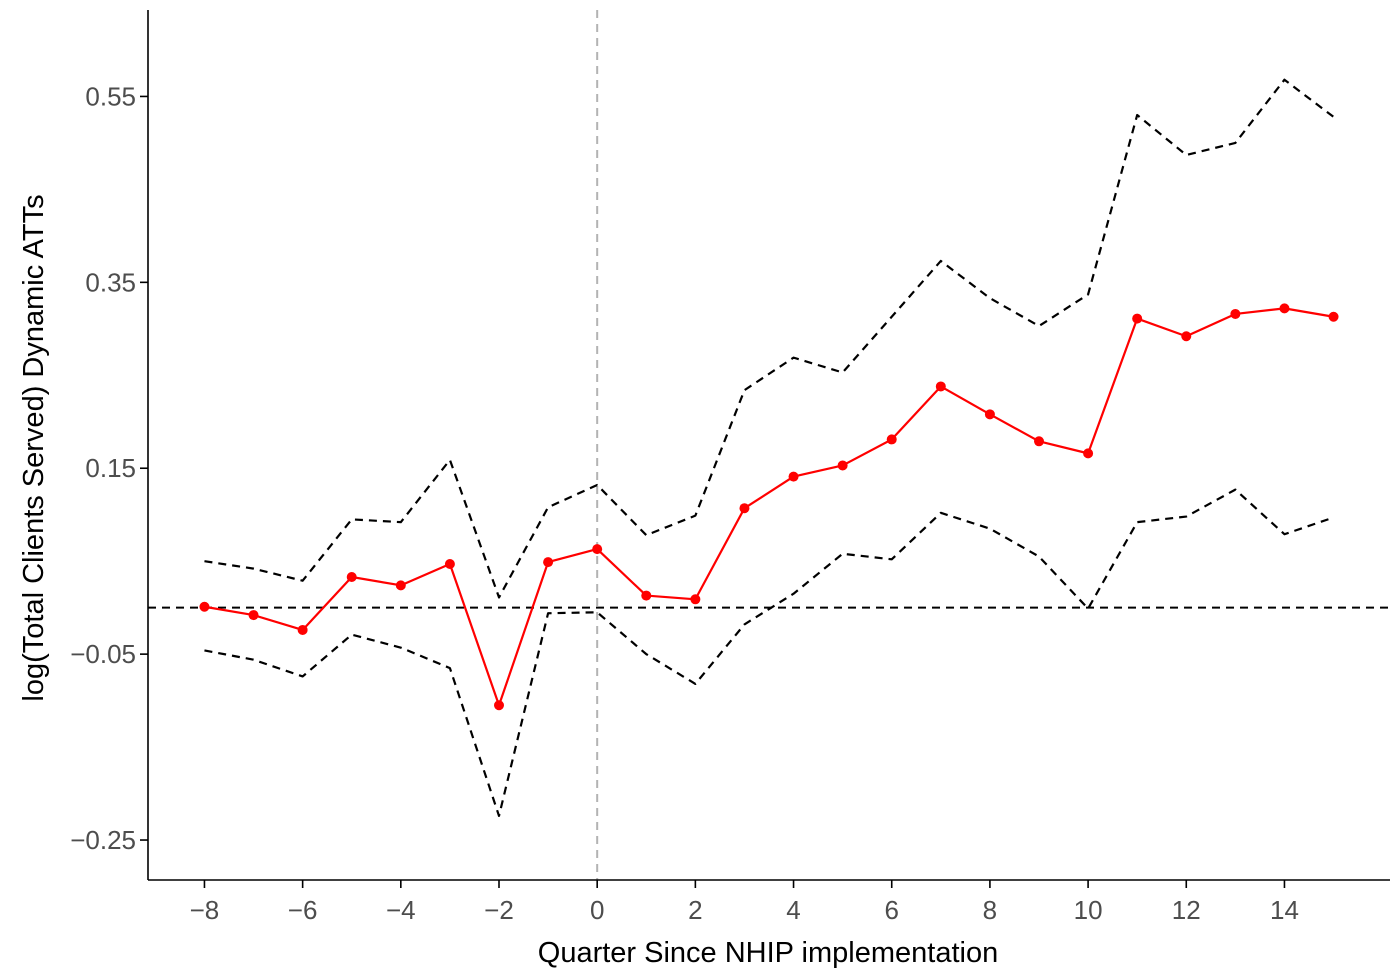 The image size is (1400, 980). What do you see at coordinates (768, 953) in the screenshot?
I see `x-axis-title: Quarter Since NHIP implementation` at bounding box center [768, 953].